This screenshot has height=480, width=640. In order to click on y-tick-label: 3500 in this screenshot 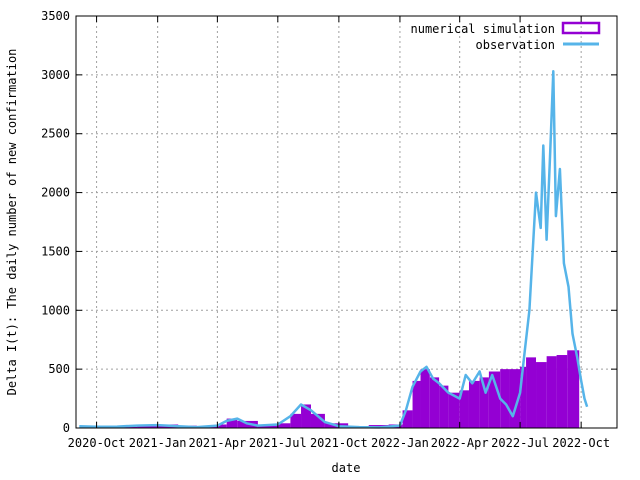, I will do `click(55, 16)`.